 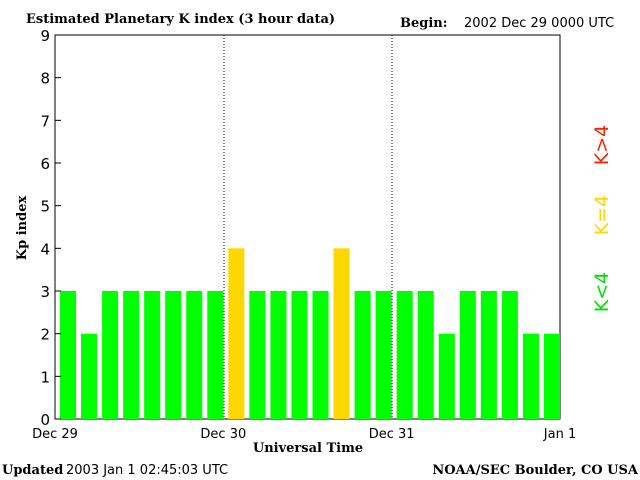 I want to click on begin-value: 2002 Dec 29 0000 UTC, so click(x=539, y=23).